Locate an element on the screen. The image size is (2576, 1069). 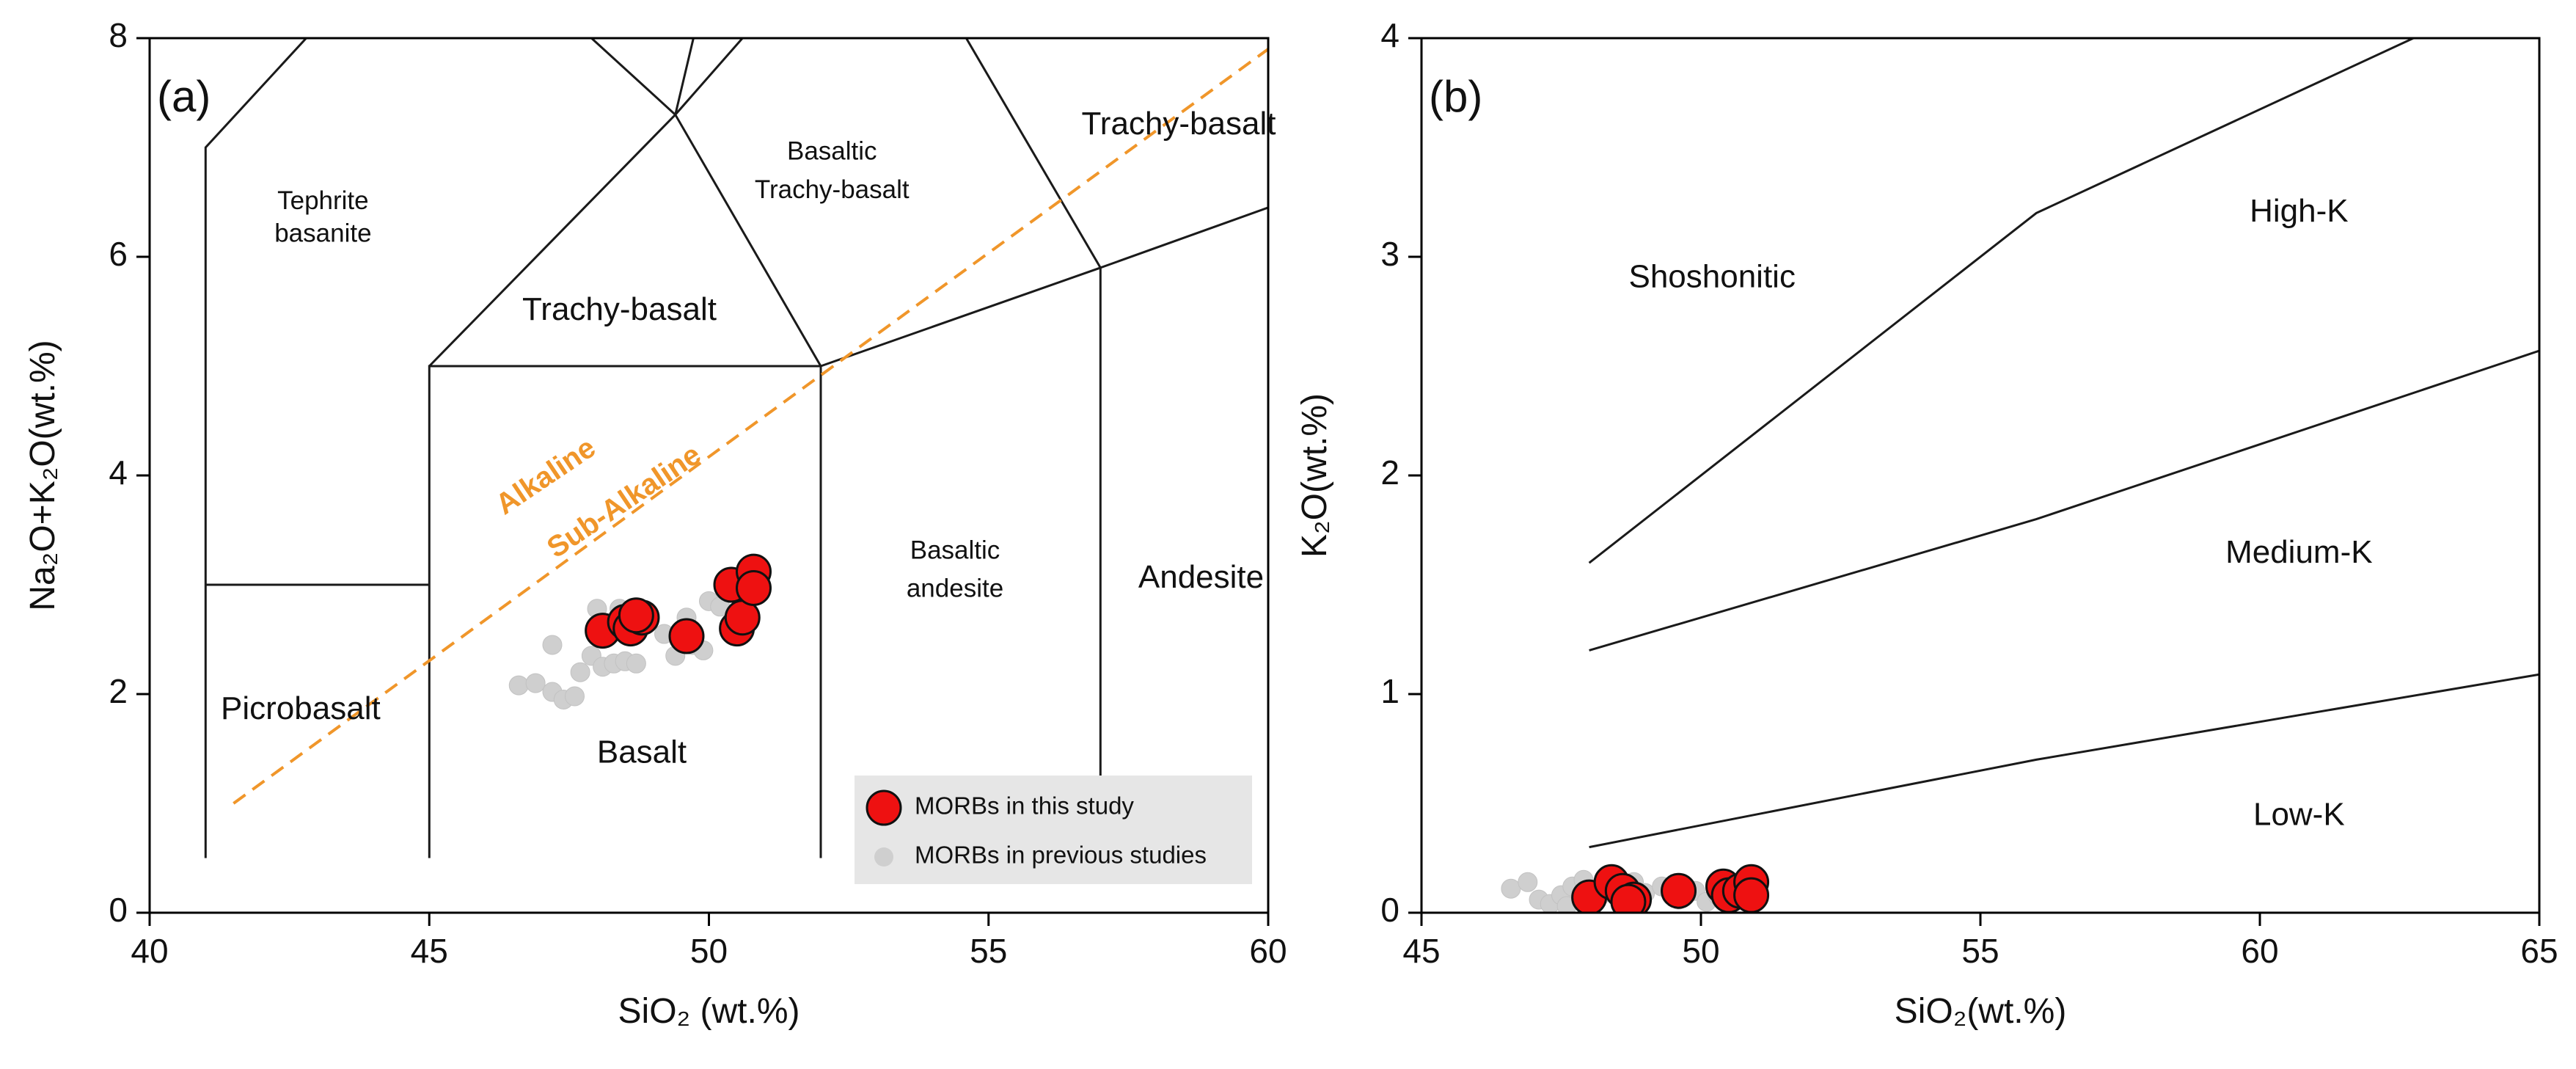
x-tick-label: 65 is located at coordinates (2539, 951).